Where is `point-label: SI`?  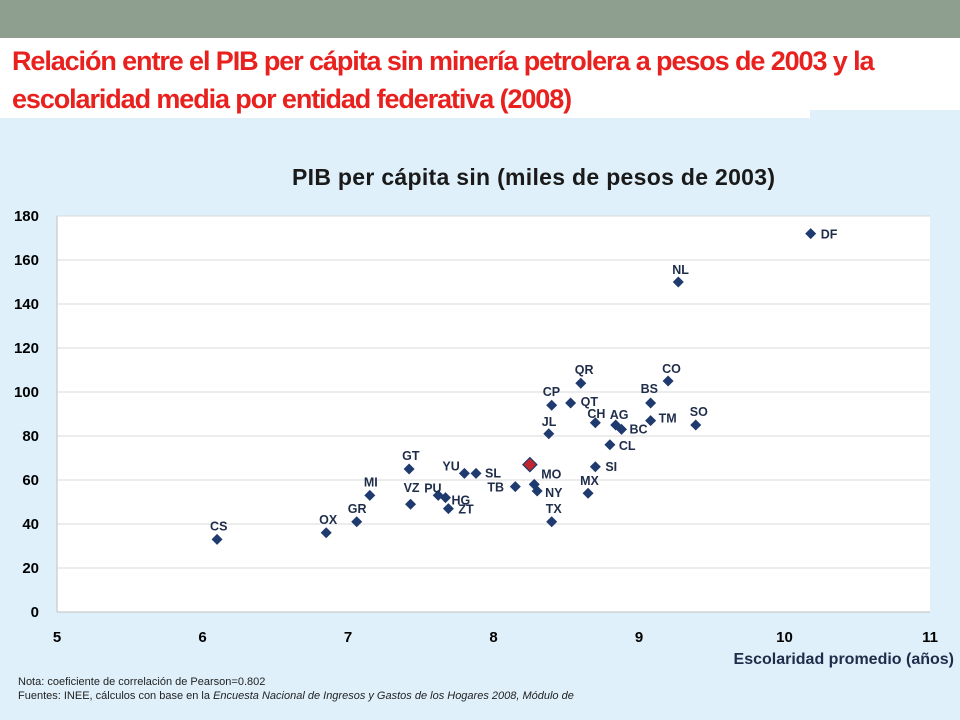 point-label: SI is located at coordinates (611, 467).